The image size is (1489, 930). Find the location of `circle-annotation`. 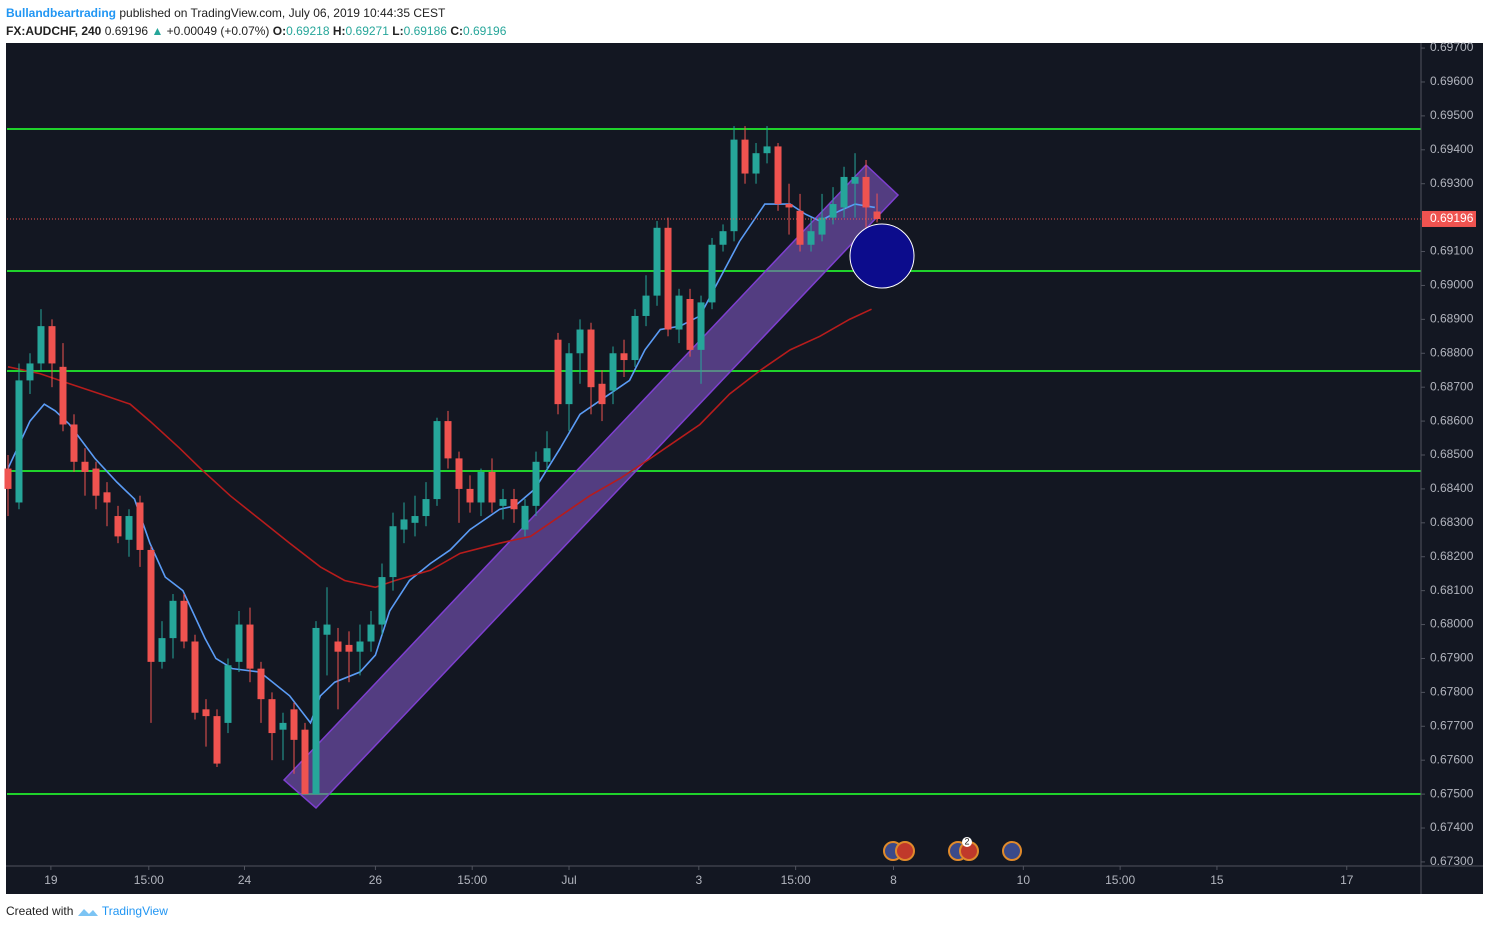

circle-annotation is located at coordinates (882, 256).